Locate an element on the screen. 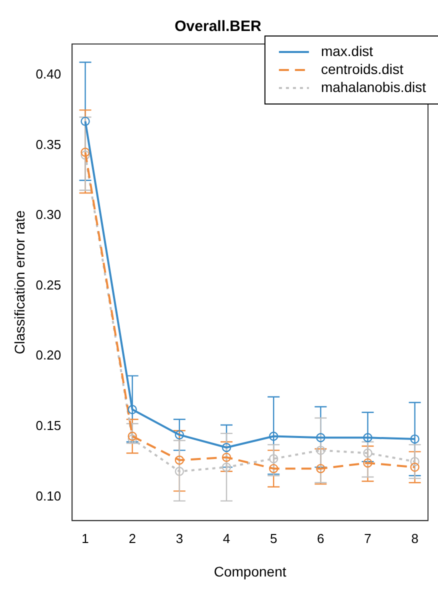  x-tick-label: 7 is located at coordinates (368, 538).